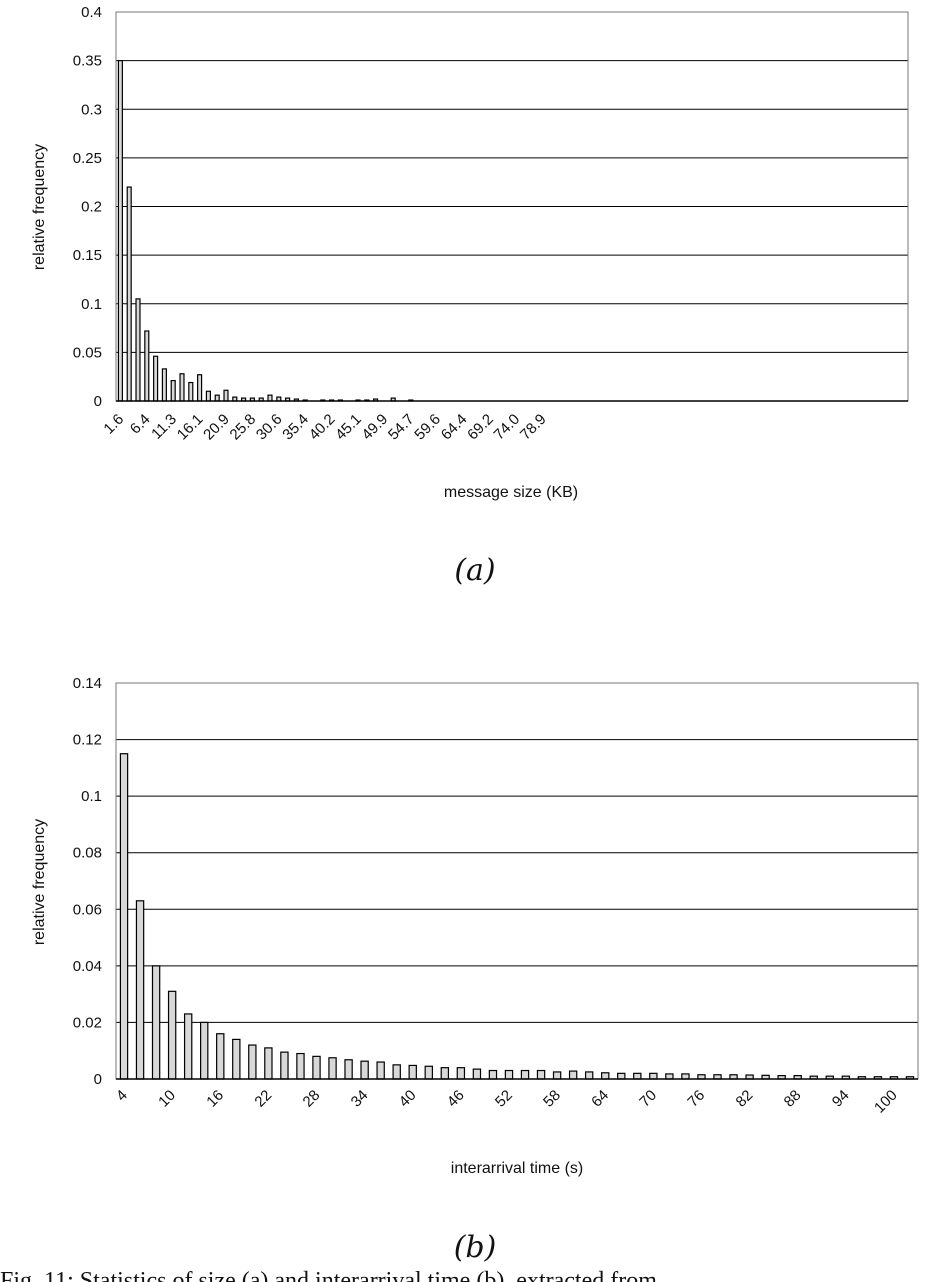  What do you see at coordinates (511, 492) in the screenshot?
I see `x-axis-label: message size (KB)` at bounding box center [511, 492].